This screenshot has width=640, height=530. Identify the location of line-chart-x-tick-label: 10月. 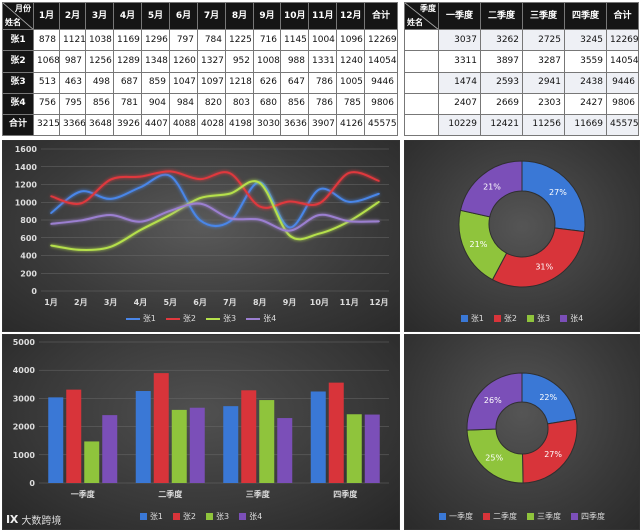
(319, 302).